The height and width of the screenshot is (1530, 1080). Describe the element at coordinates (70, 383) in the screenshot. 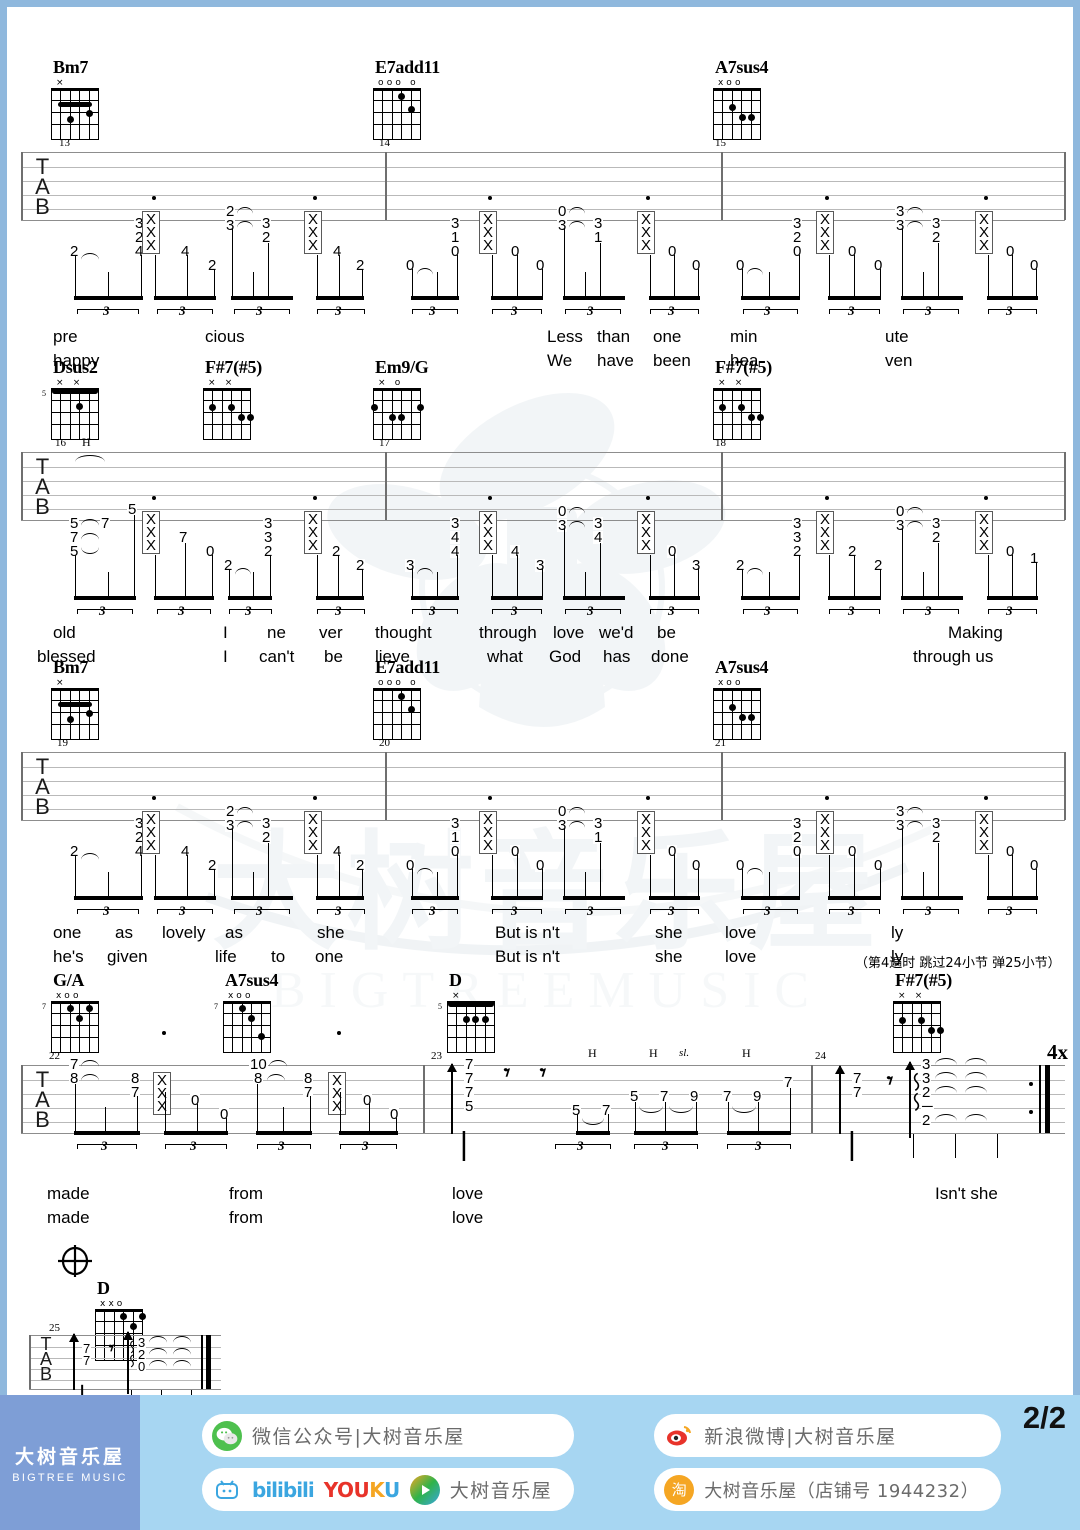

I see `chord-markers: × ×` at that location.